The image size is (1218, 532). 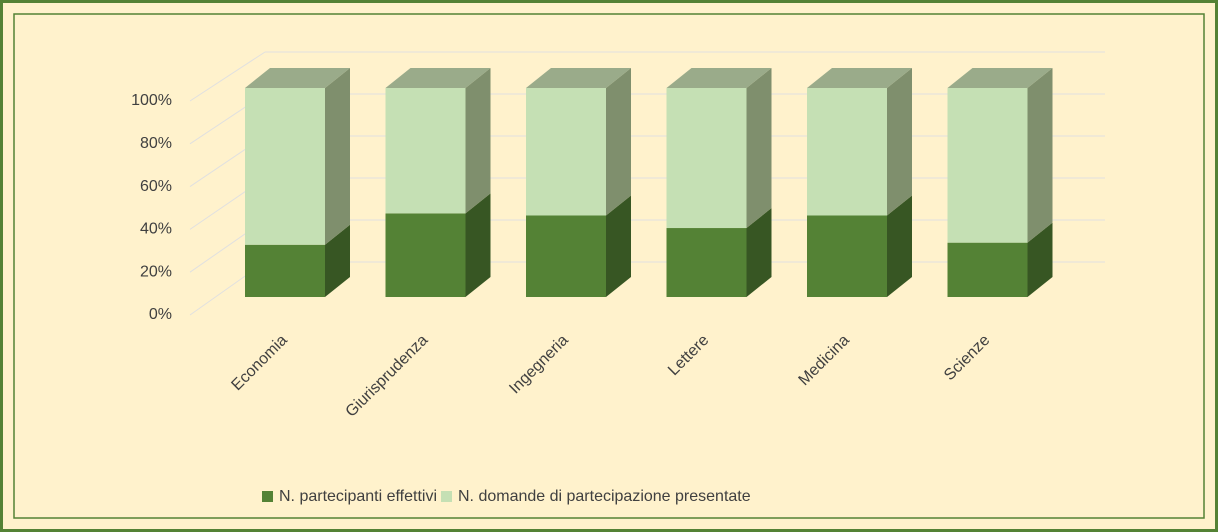 What do you see at coordinates (156, 271) in the screenshot?
I see `y-tick-label: 20%` at bounding box center [156, 271].